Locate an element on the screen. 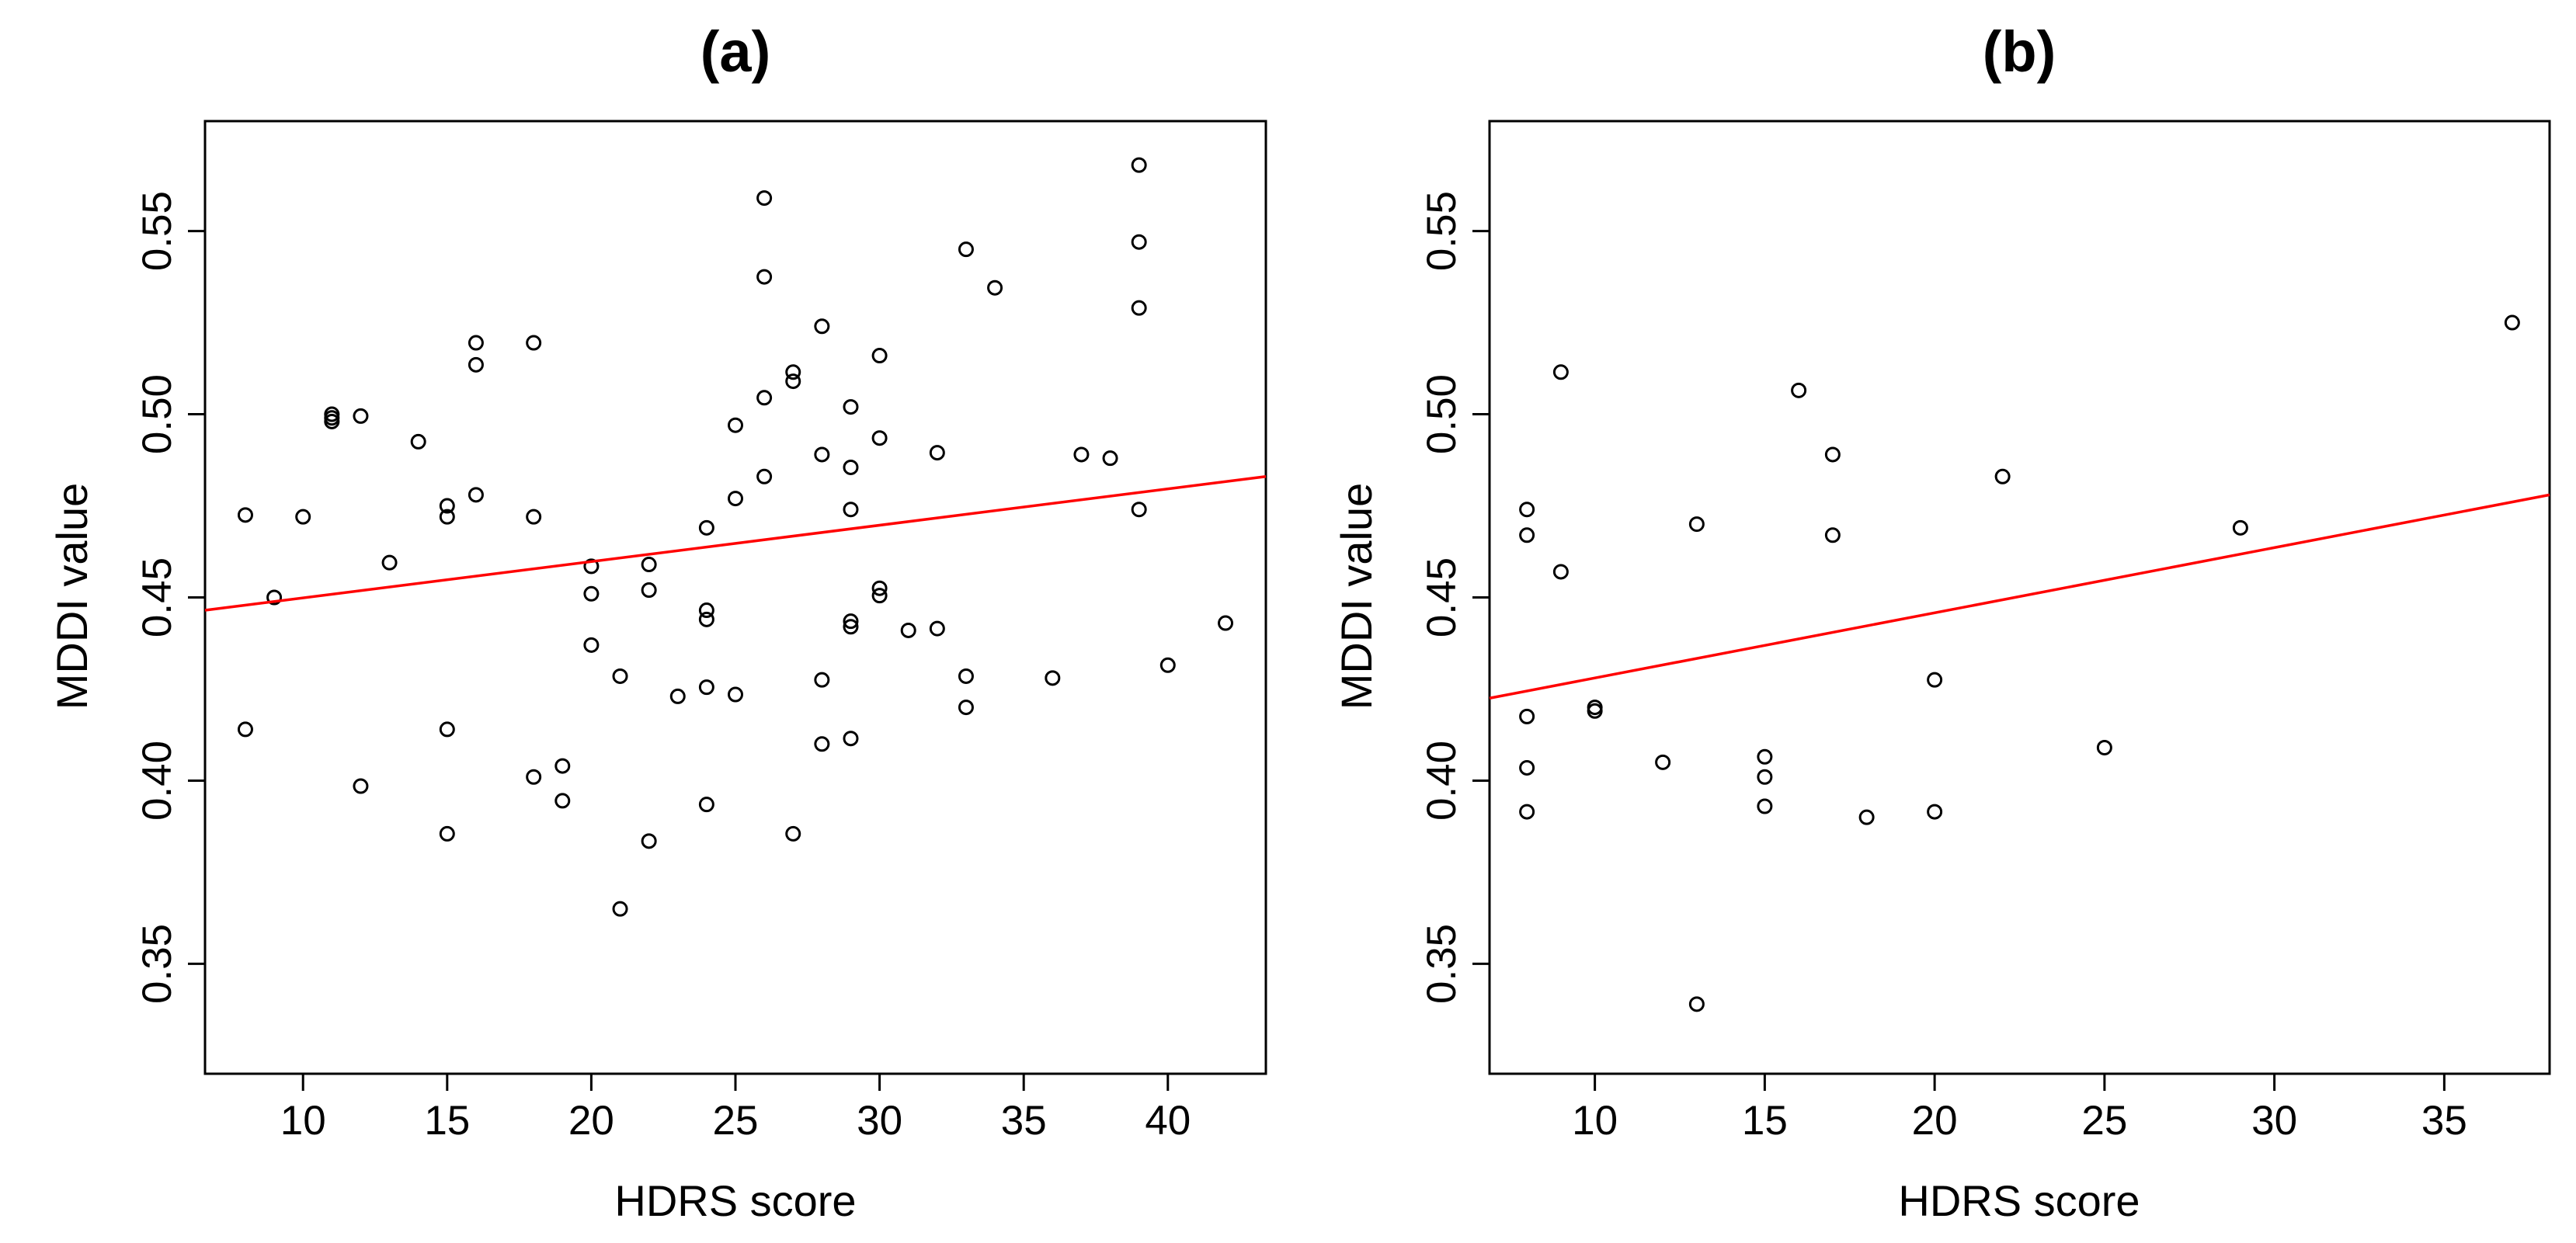 The image size is (2576, 1243). panel-a-x-tick-label: 20 is located at coordinates (591, 1121).